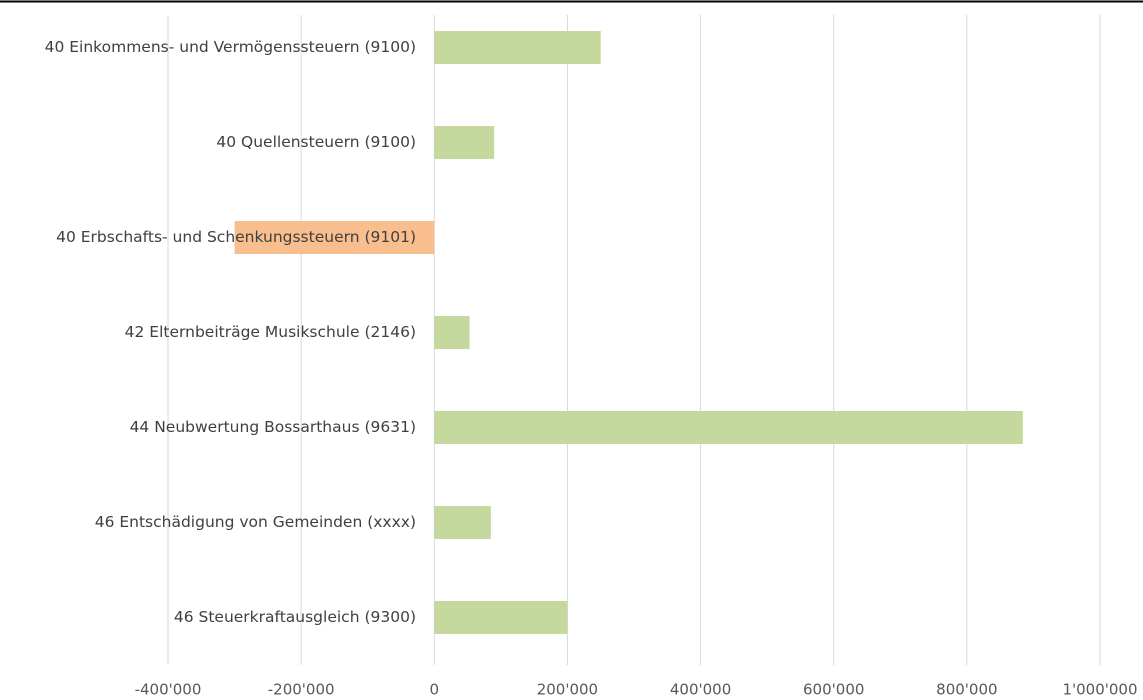  Describe the element at coordinates (435, 690) in the screenshot. I see `x-tick-label: 0` at that location.